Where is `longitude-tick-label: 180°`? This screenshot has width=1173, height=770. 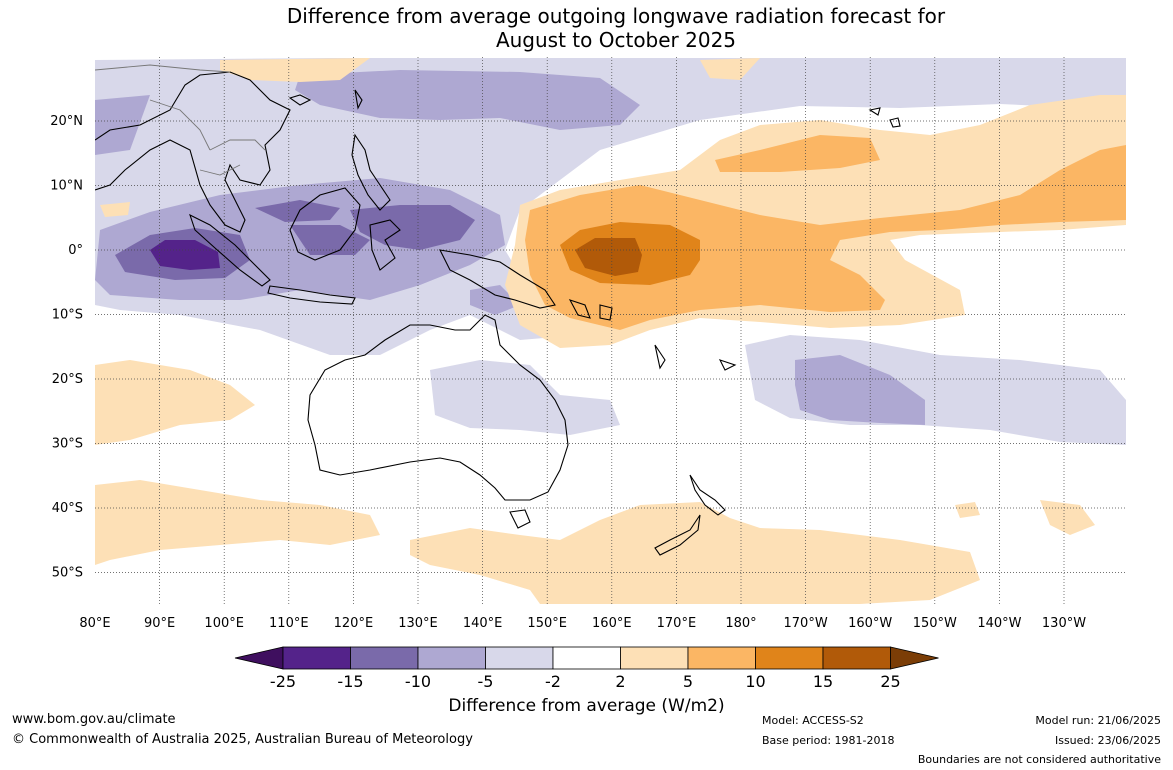 longitude-tick-label: 180° is located at coordinates (740, 623).